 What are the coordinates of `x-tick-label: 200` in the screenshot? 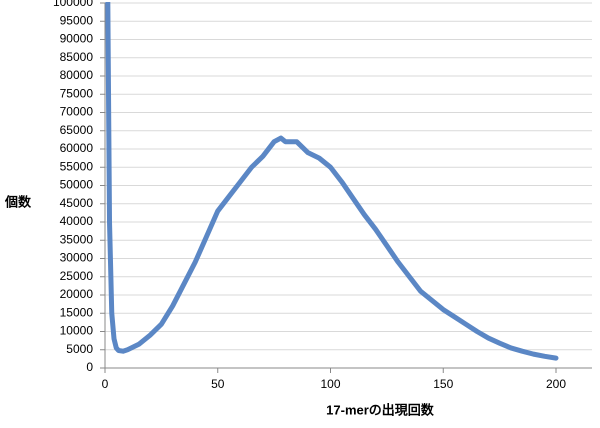 It's located at (556, 384).